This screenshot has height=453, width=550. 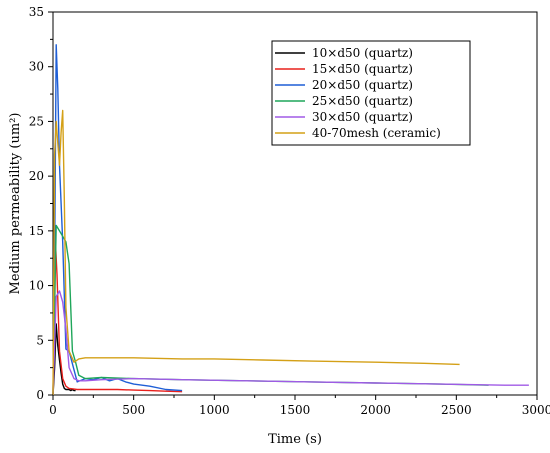 What do you see at coordinates (456, 410) in the screenshot?
I see `x-tick-label: 2500` at bounding box center [456, 410].